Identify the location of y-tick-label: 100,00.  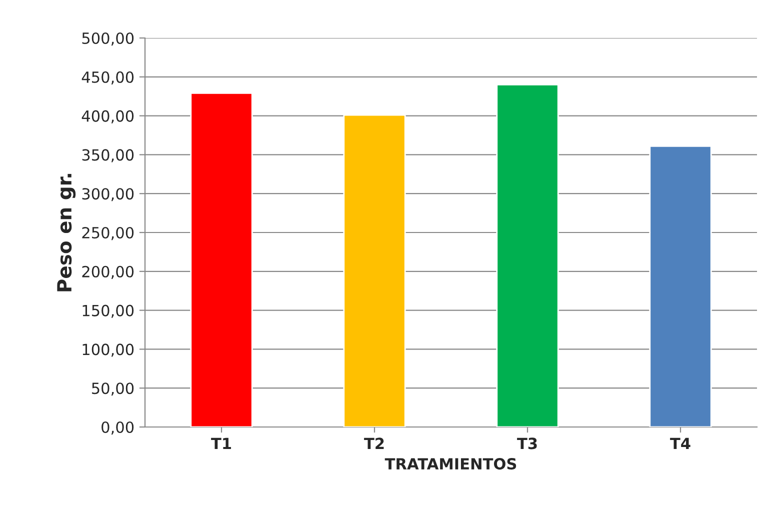
(108, 350).